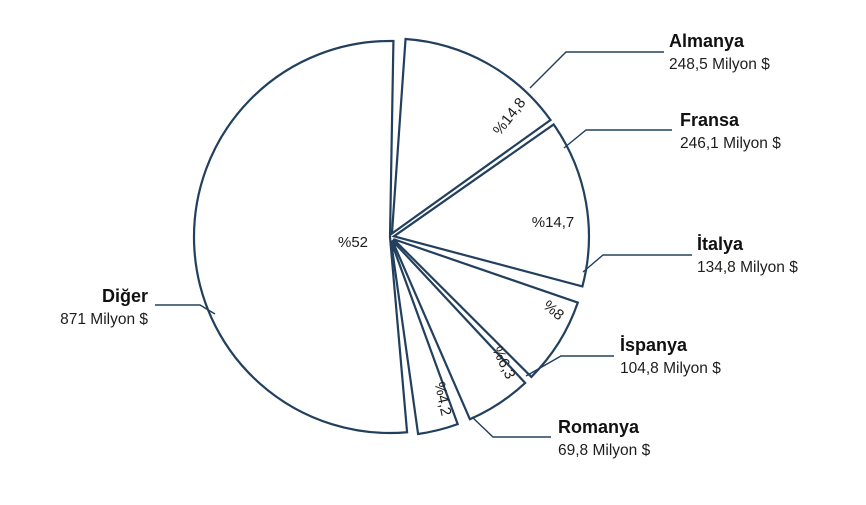 This screenshot has height=505, width=866. I want to click on callout-country-name: Almanya, so click(707, 41).